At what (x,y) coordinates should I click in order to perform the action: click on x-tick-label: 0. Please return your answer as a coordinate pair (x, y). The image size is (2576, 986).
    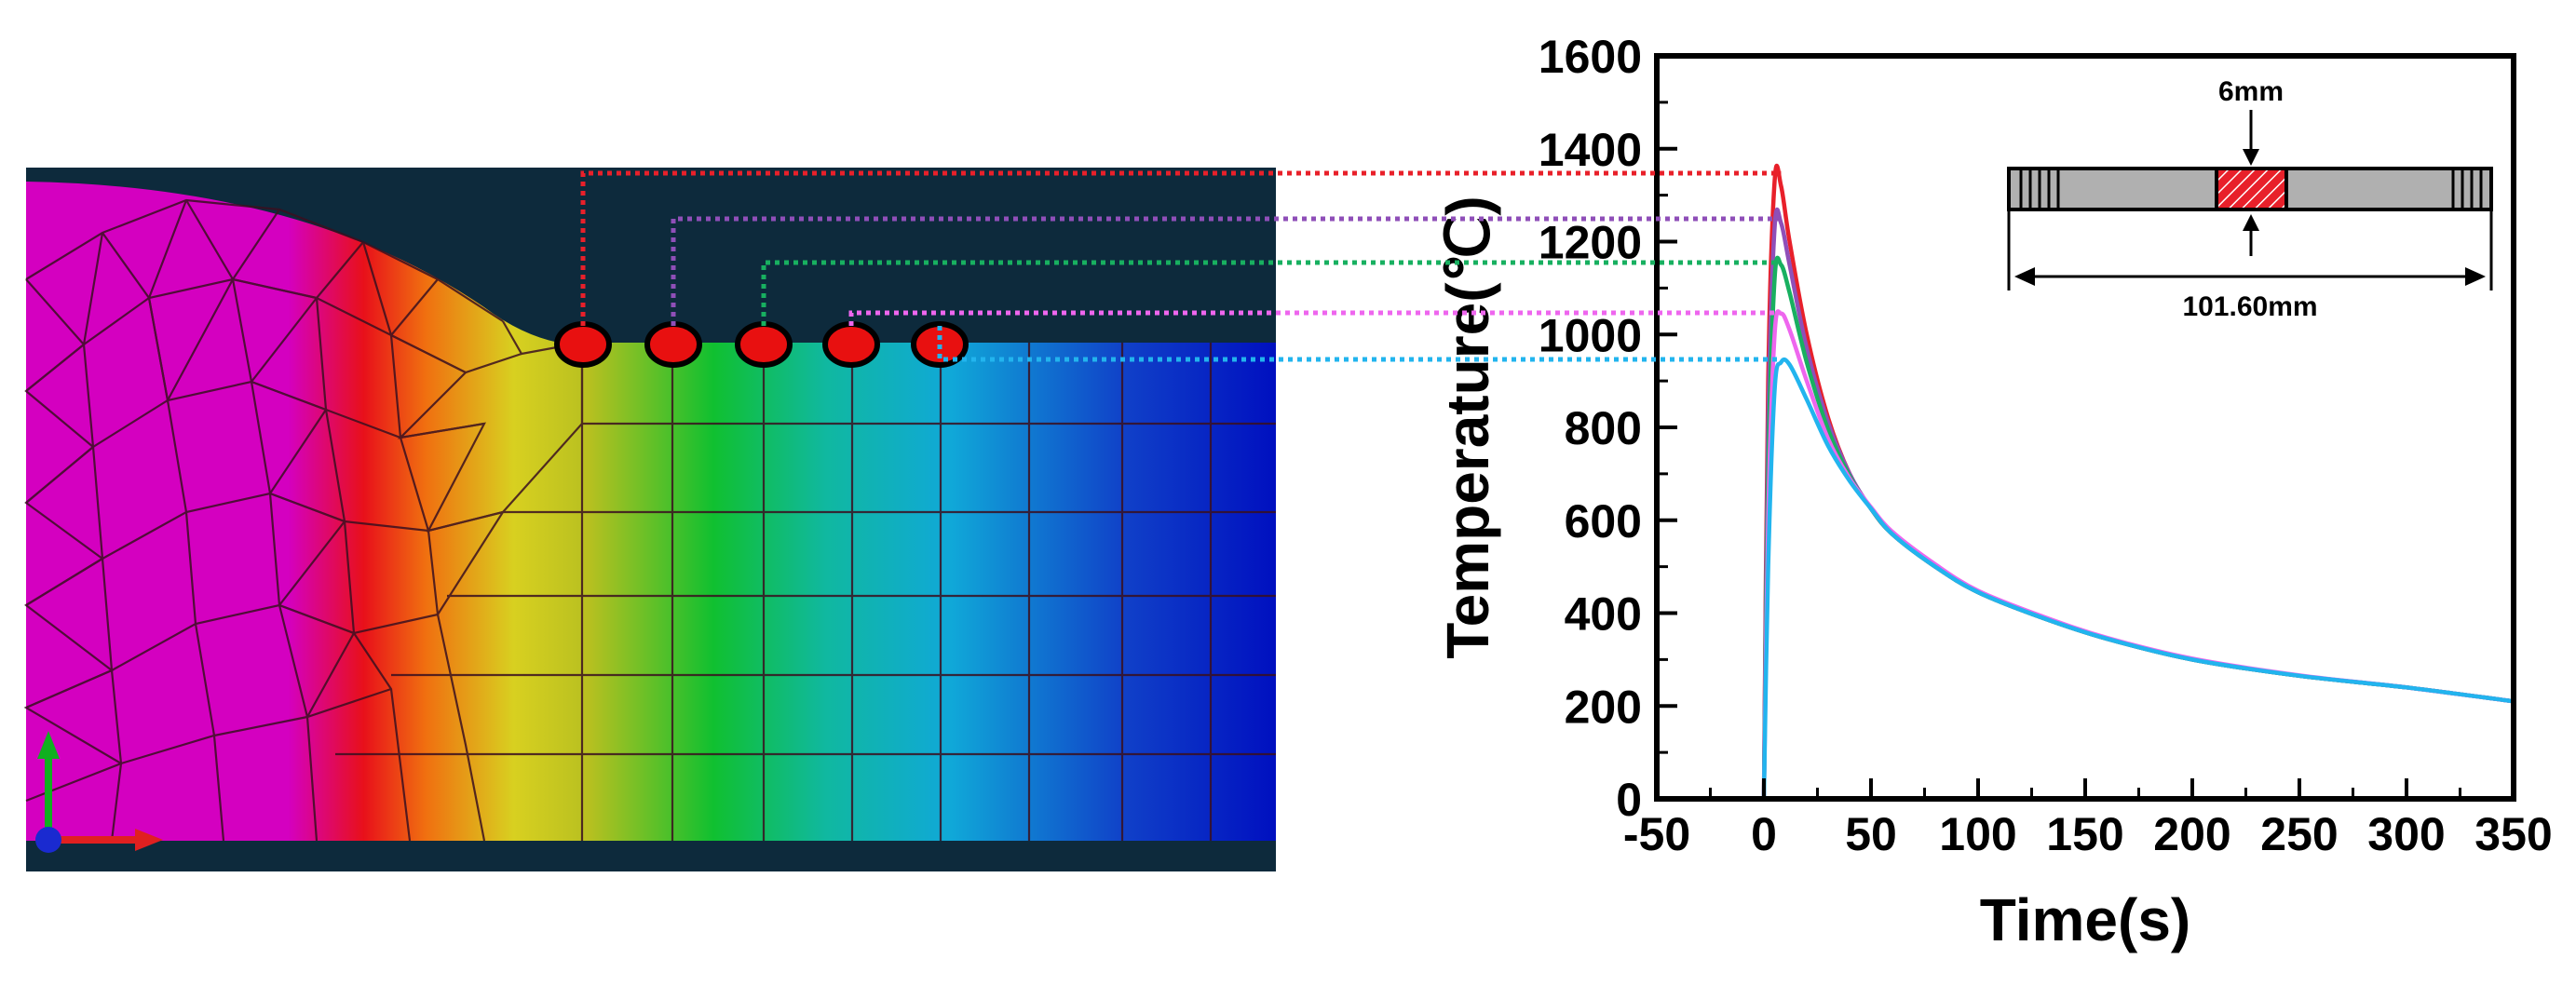
    Looking at the image, I should click on (1764, 834).